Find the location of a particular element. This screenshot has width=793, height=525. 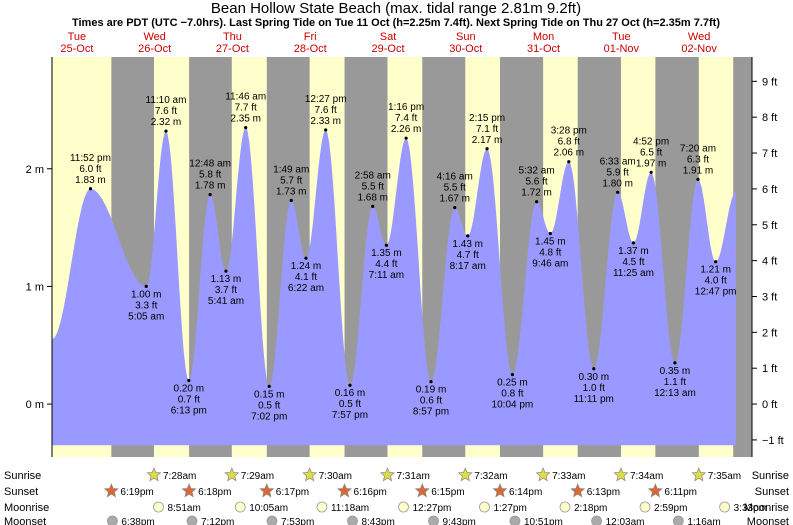

left-tick-label: 2 m is located at coordinates (35, 170).